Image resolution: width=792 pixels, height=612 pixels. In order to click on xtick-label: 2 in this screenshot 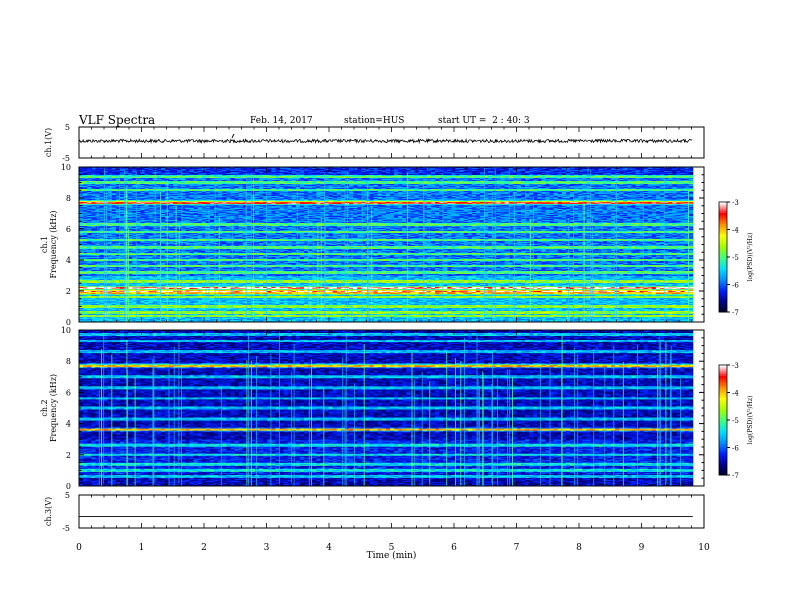, I will do `click(204, 548)`.